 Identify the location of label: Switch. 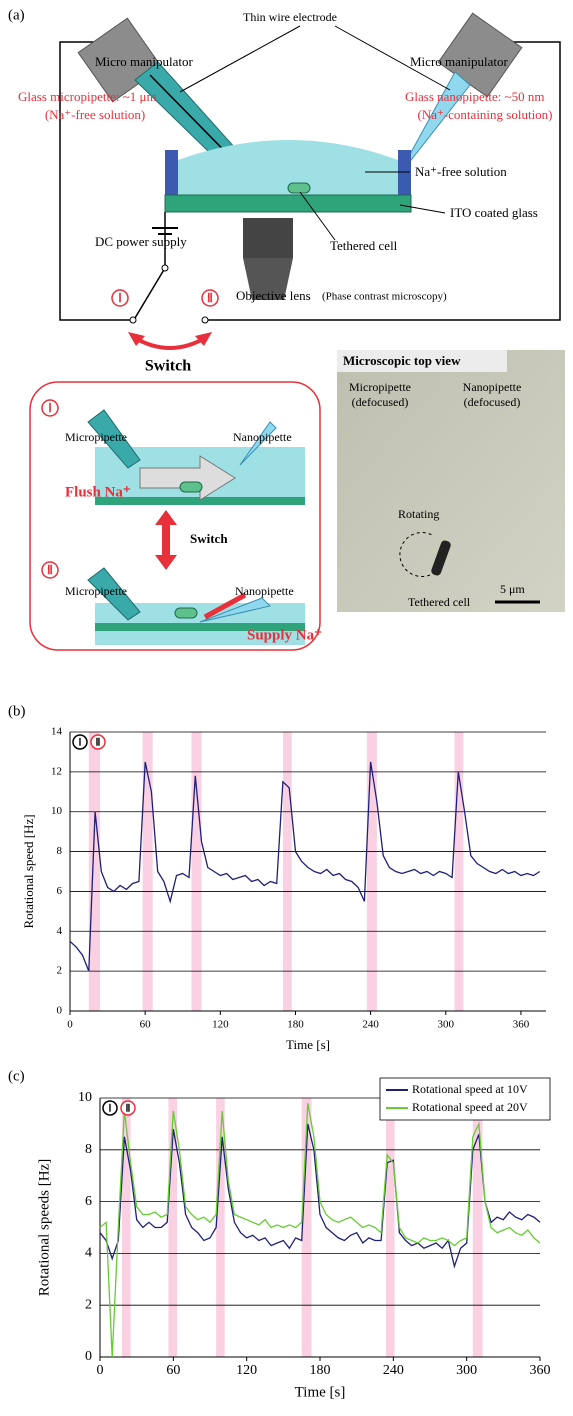
(168, 366).